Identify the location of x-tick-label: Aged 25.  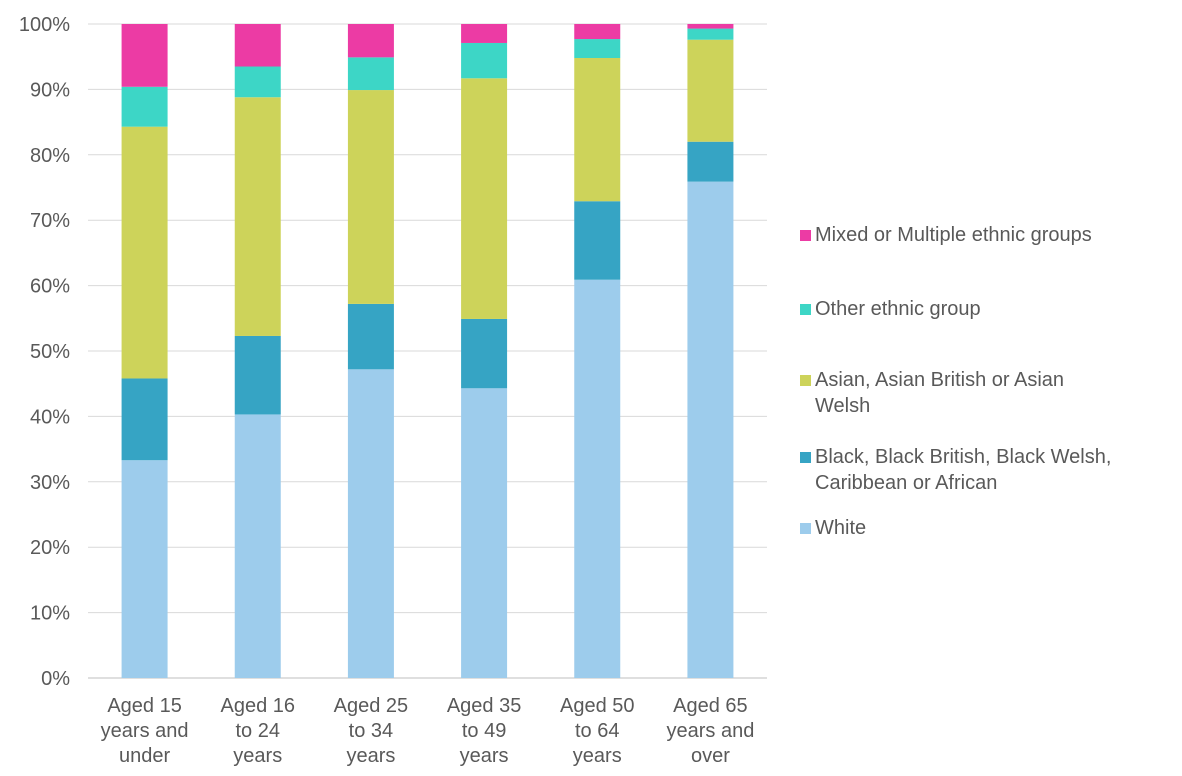
(371, 706).